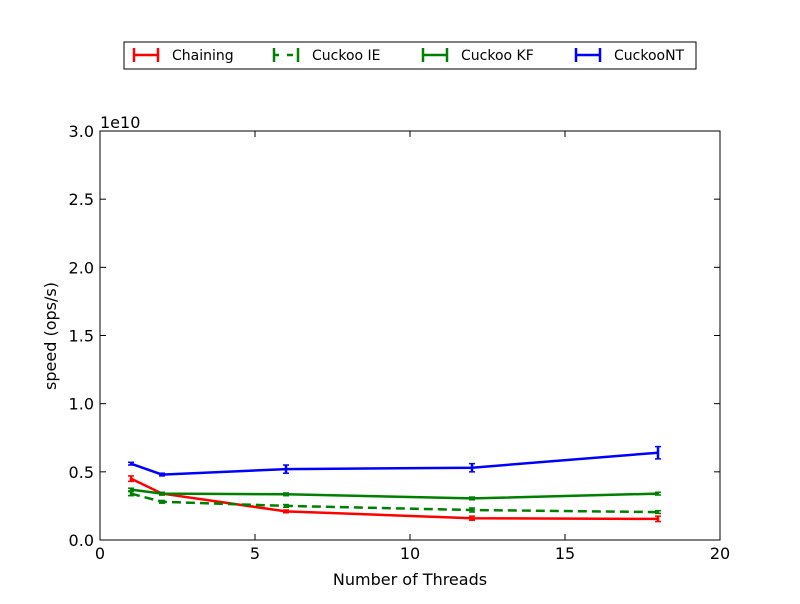 The height and width of the screenshot is (604, 800). Describe the element at coordinates (255, 553) in the screenshot. I see `x-tick-label: 5` at that location.